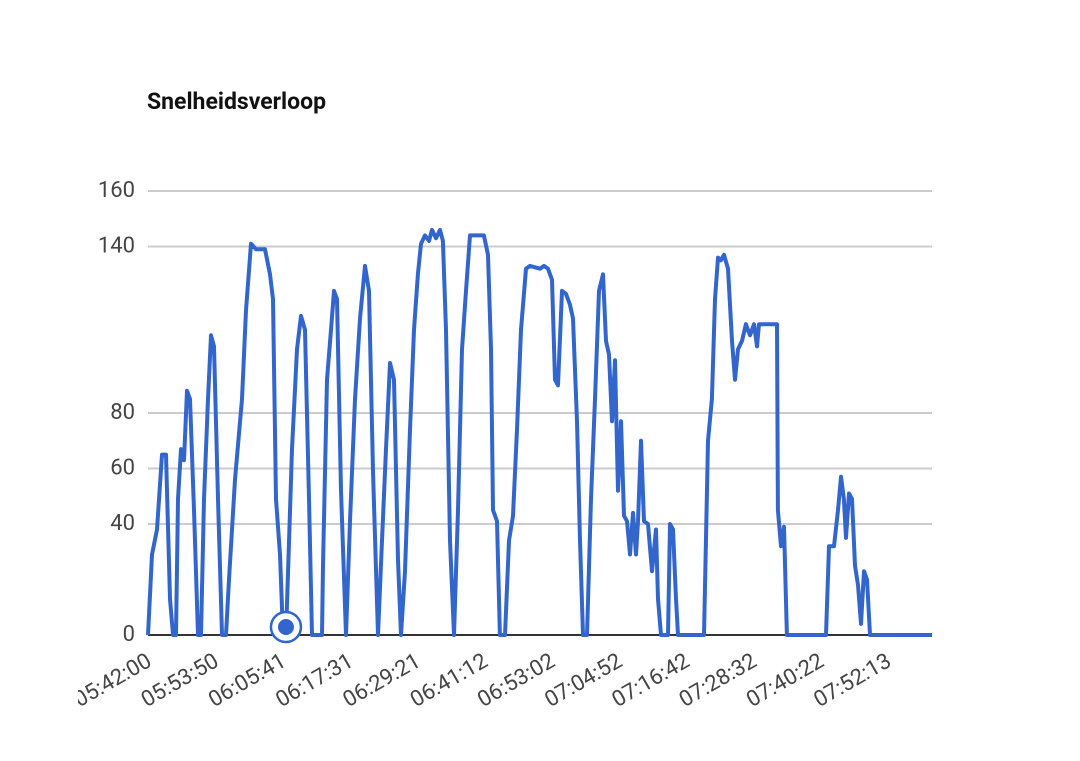  What do you see at coordinates (116, 190) in the screenshot?
I see `y-tick-label: 160` at bounding box center [116, 190].